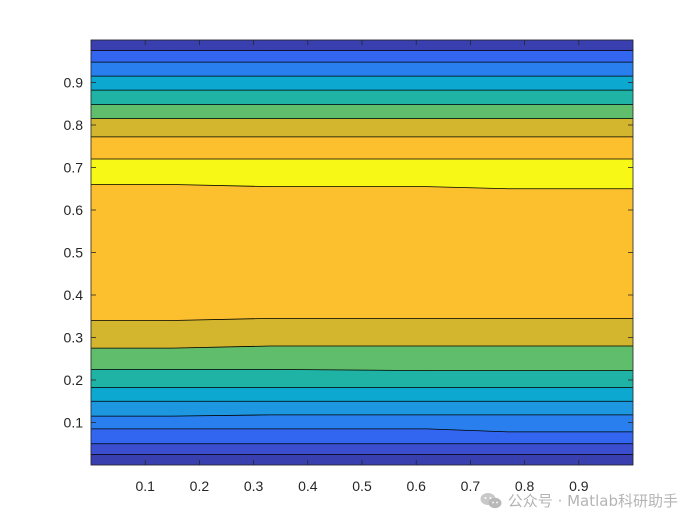  I want to click on x-tick-label: 0.2, so click(200, 486).